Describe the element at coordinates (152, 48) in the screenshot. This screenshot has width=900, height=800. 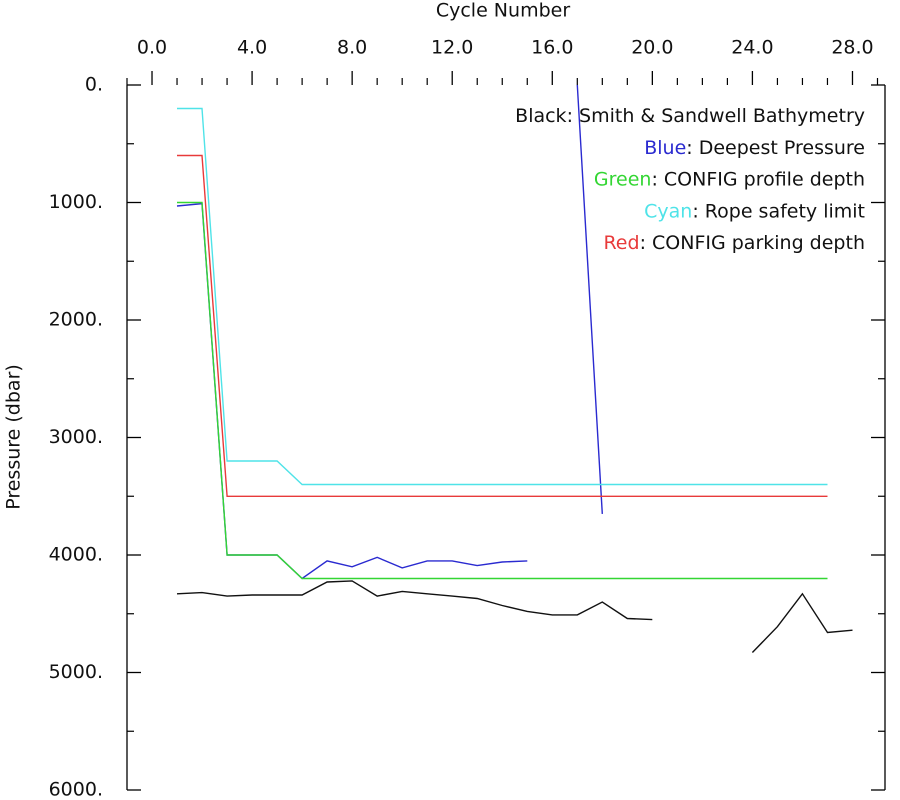
I see `x-tick-label: 0.0` at that location.